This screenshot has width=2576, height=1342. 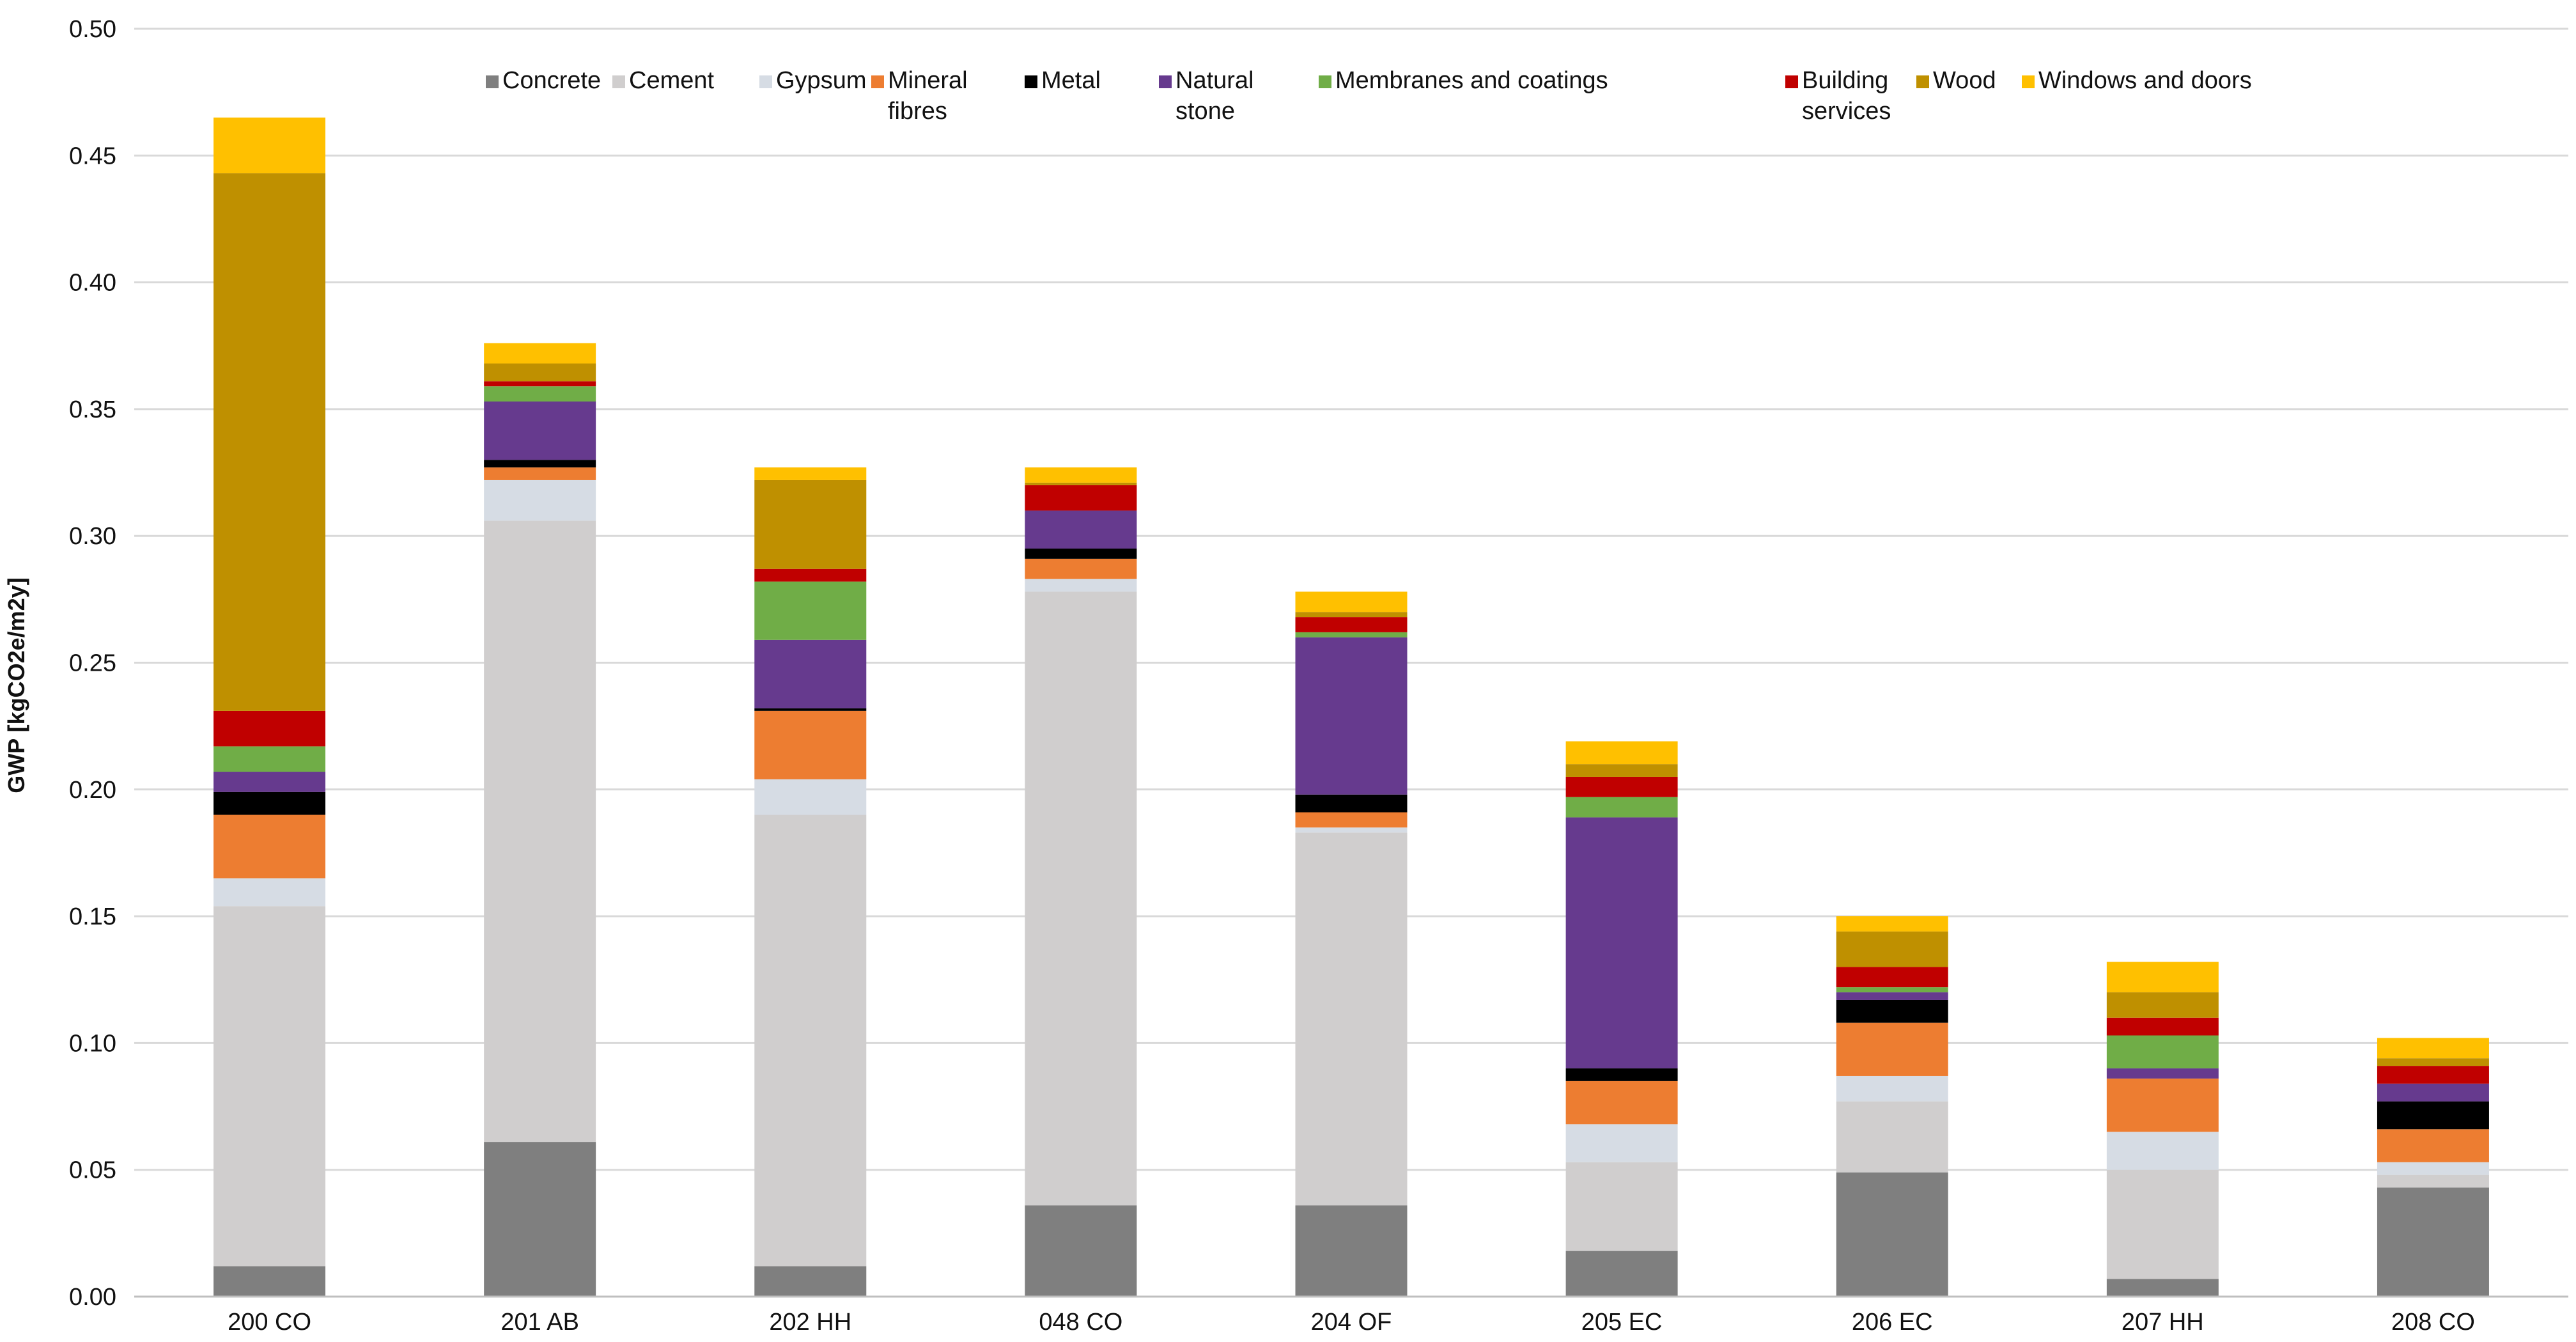 What do you see at coordinates (1080, 1322) in the screenshot?
I see `x-category-label: 048 CO` at bounding box center [1080, 1322].